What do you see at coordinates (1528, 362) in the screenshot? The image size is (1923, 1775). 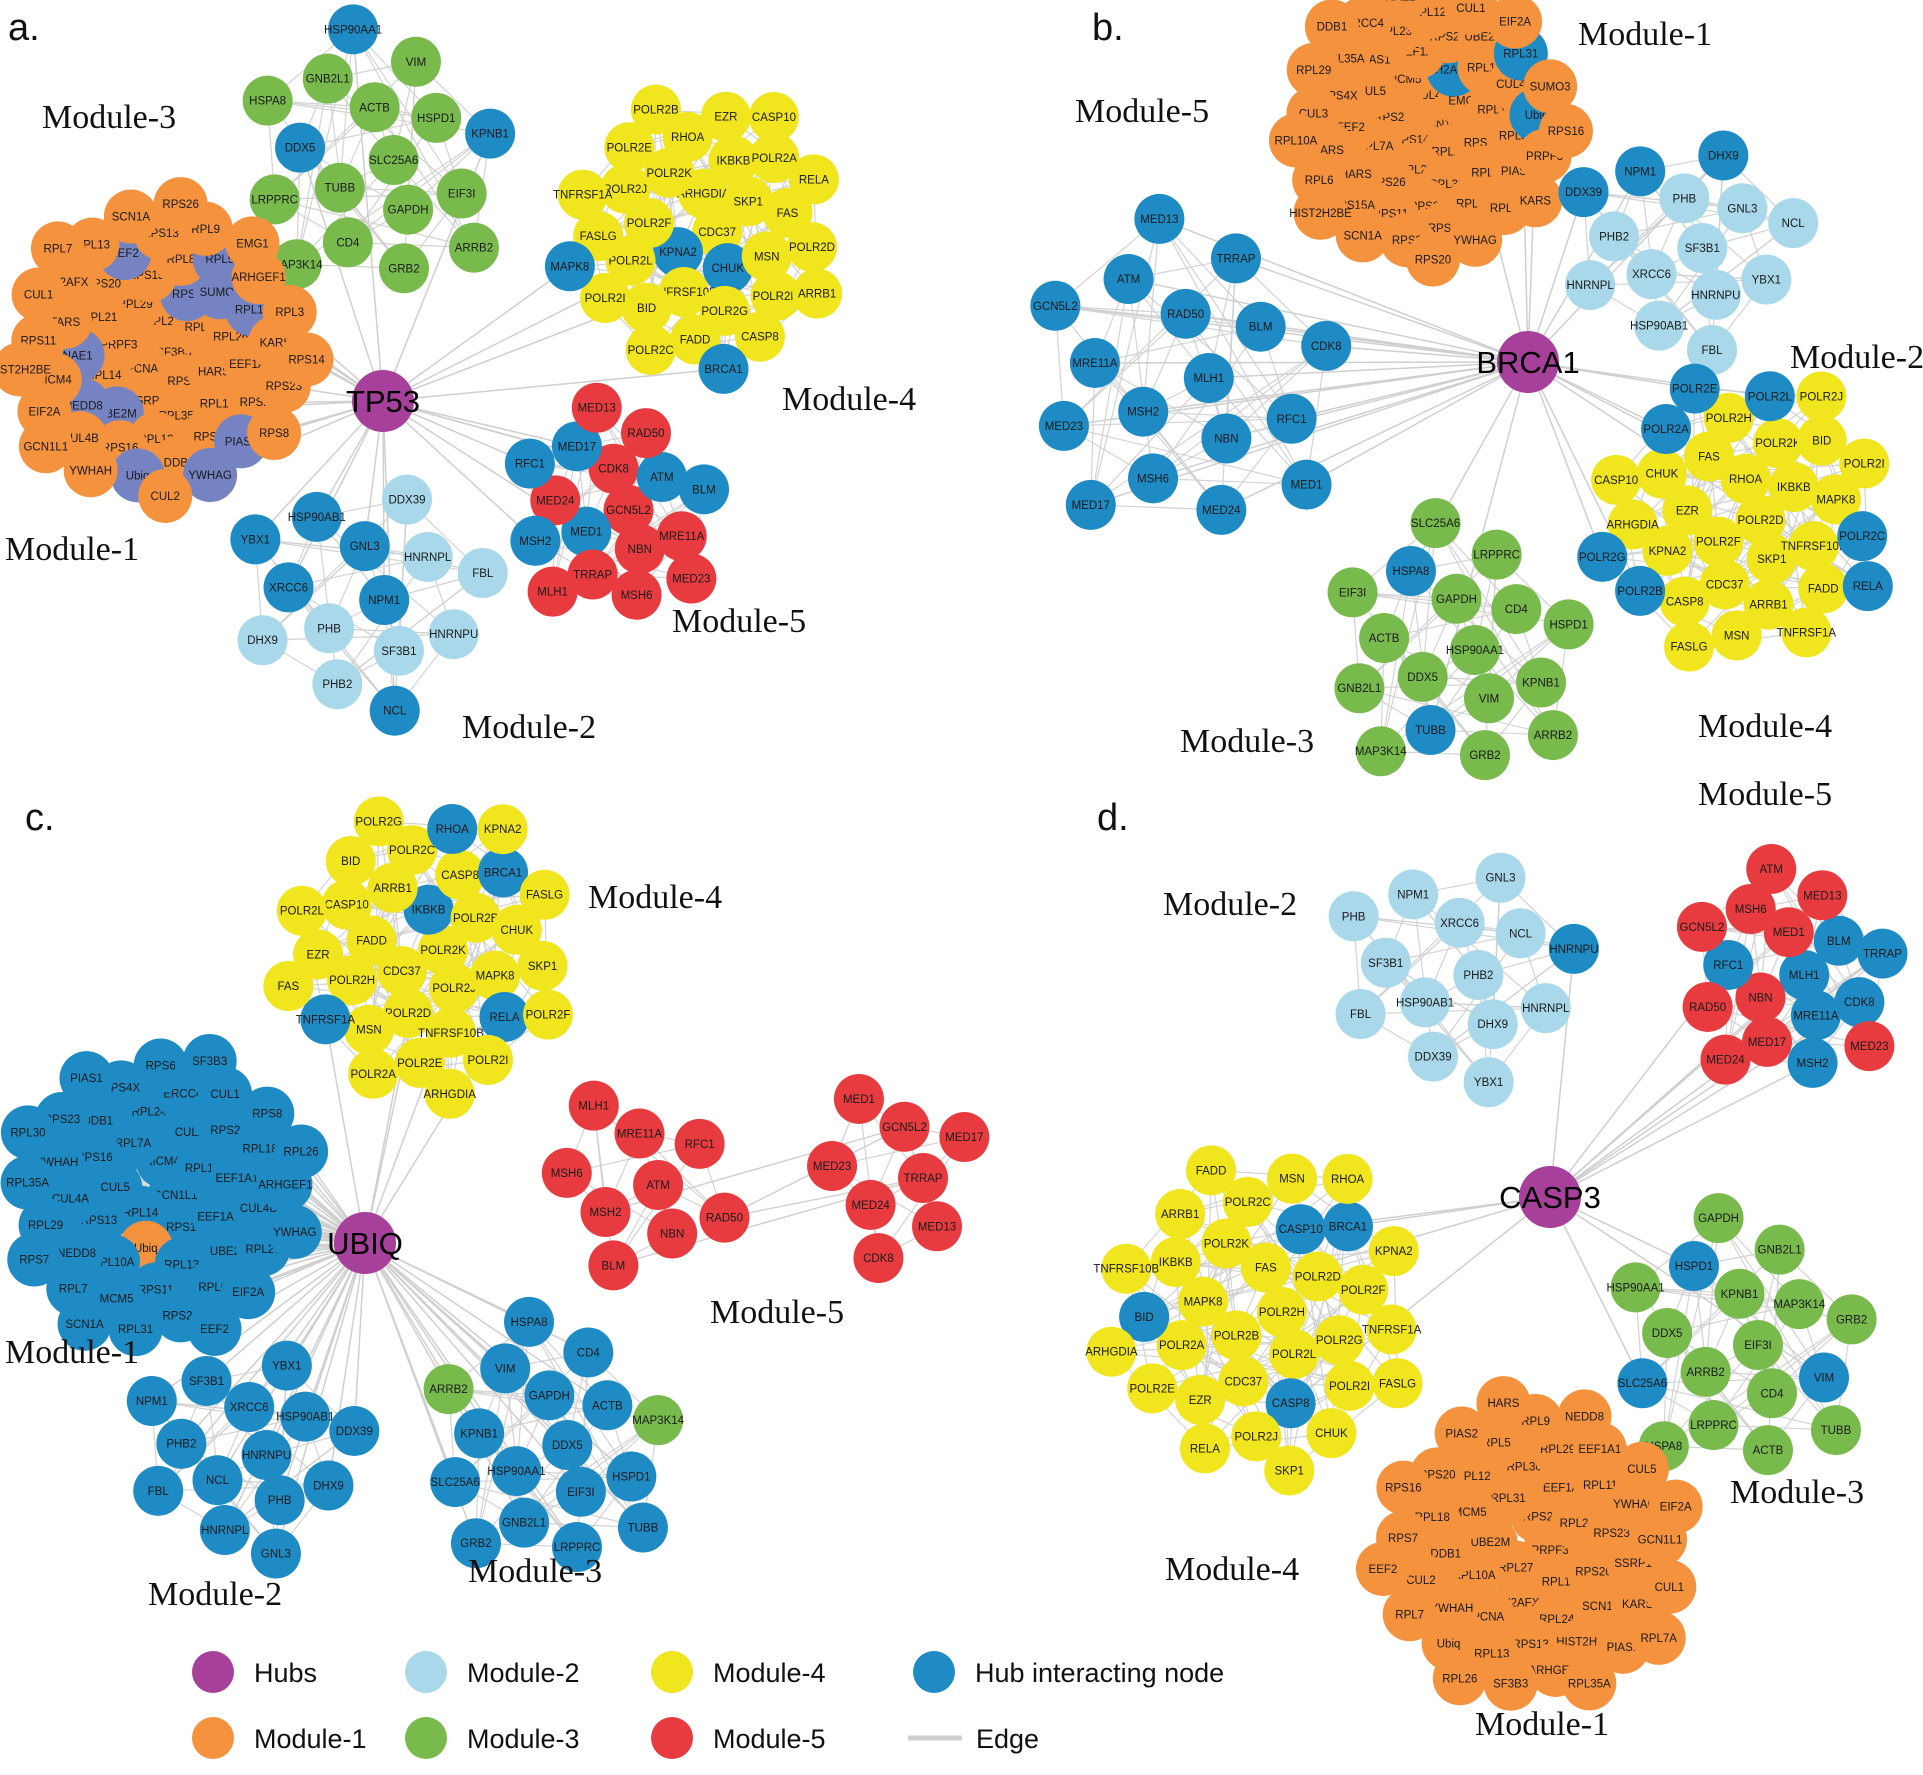 I see `hub-BRCA1: BRCA1` at bounding box center [1528, 362].